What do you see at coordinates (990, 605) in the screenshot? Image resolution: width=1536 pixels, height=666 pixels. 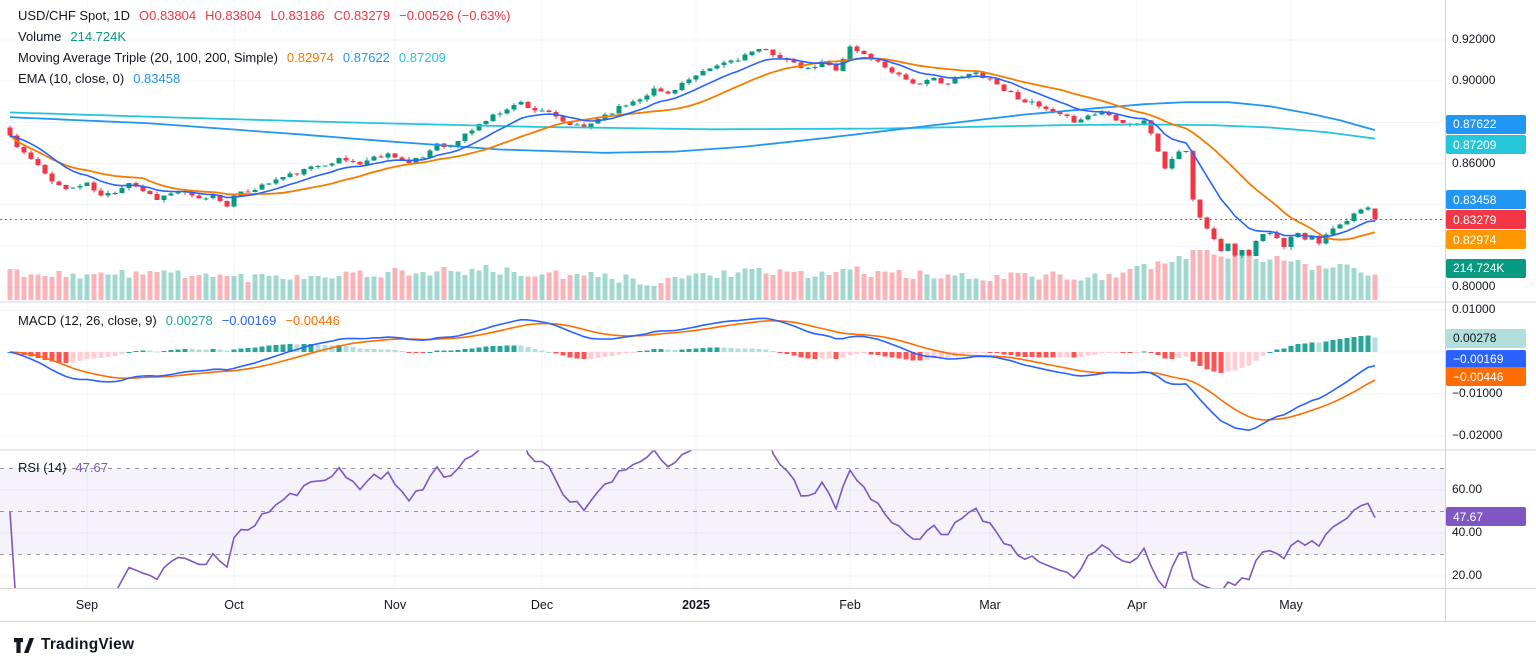 I see `time-axis-label: Mar` at bounding box center [990, 605].